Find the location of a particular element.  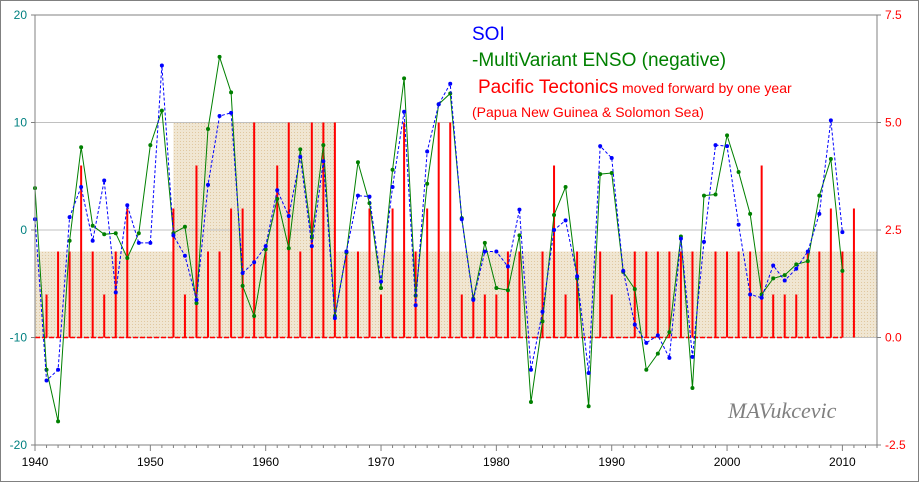

y-right-tick-label: 2.5 is located at coordinates (893, 230).